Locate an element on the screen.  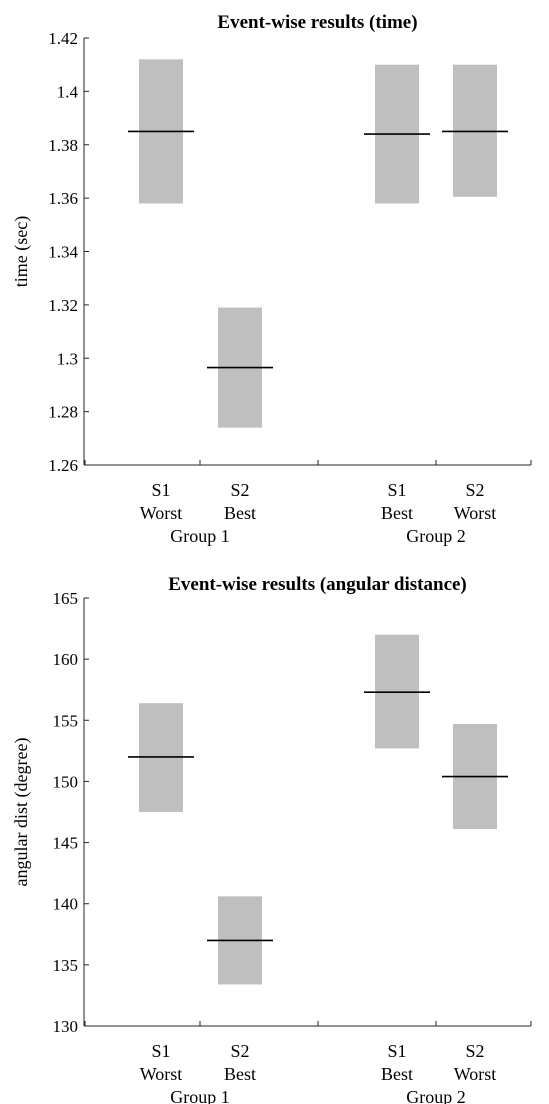
y-axis-ticks: 1.26 1.28 1.3 1.32 1.34 1.36 1.38 1.4 1.42 is located at coordinates (68, 252).